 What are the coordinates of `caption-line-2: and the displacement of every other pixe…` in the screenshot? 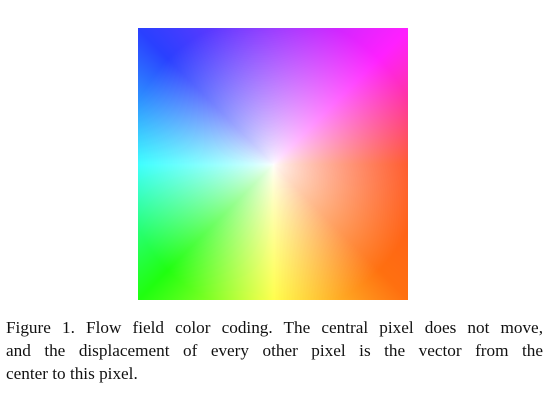 It's located at (274, 350).